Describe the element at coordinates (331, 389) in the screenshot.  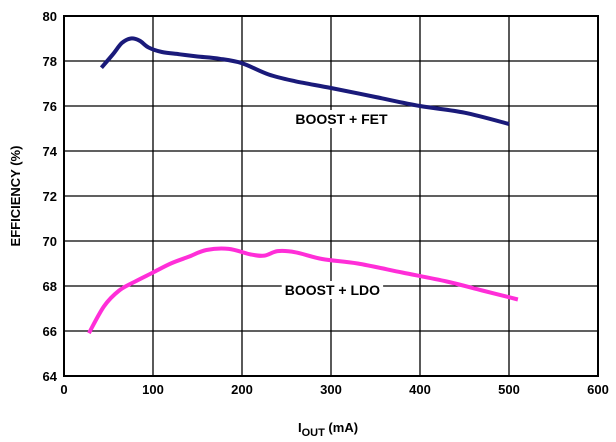
I see `x-tick-label-300: 300` at that location.